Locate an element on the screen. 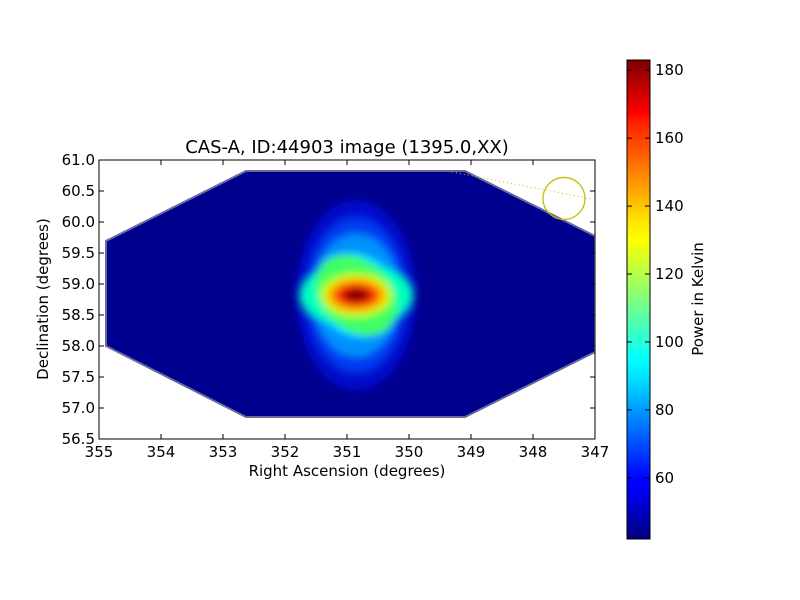 The image size is (800, 600). colorbar-gradient is located at coordinates (638, 299).